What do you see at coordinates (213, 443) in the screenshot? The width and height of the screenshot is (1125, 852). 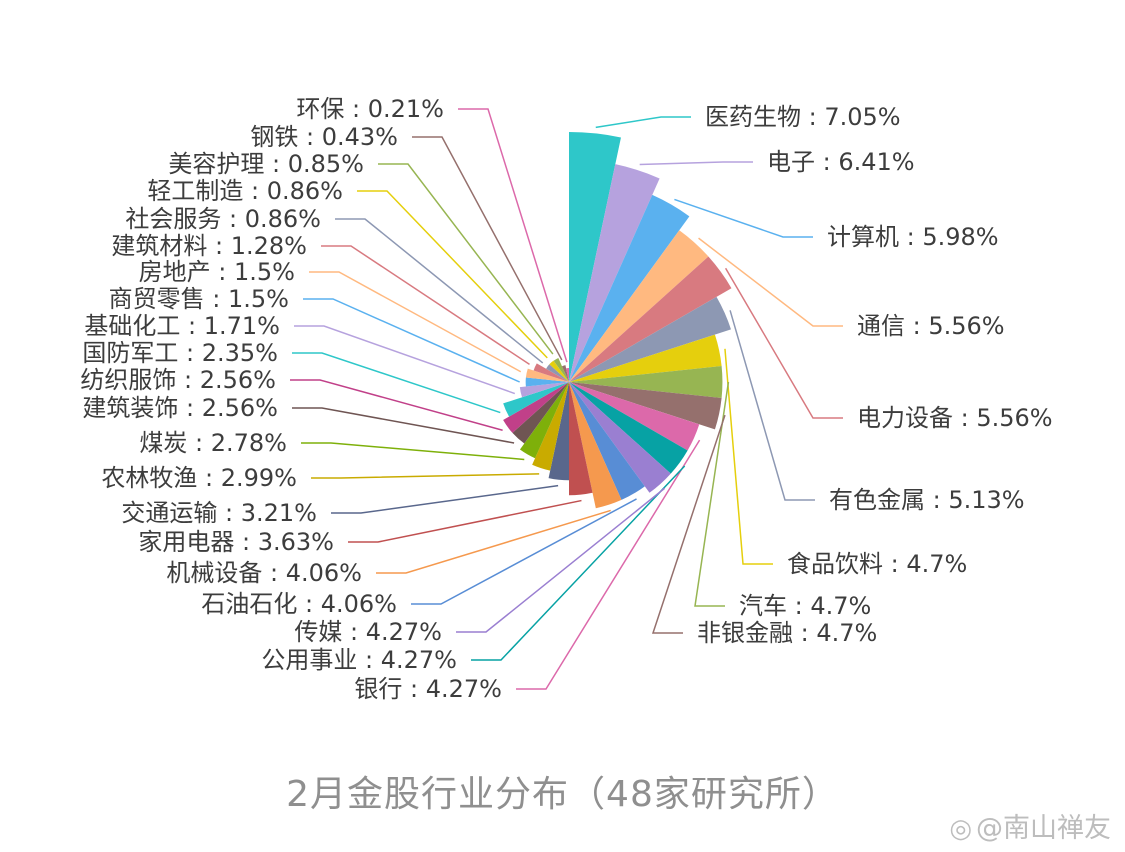 I see `slice-label: 煤炭 : 2.78%` at bounding box center [213, 443].